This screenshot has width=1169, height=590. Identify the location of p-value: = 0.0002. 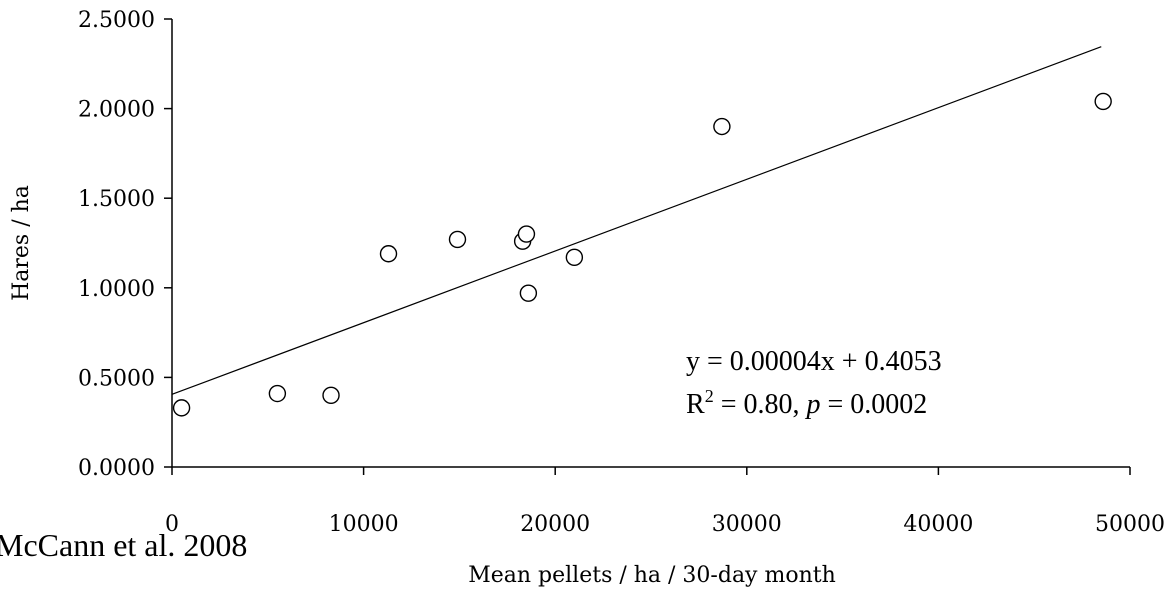
(873, 404).